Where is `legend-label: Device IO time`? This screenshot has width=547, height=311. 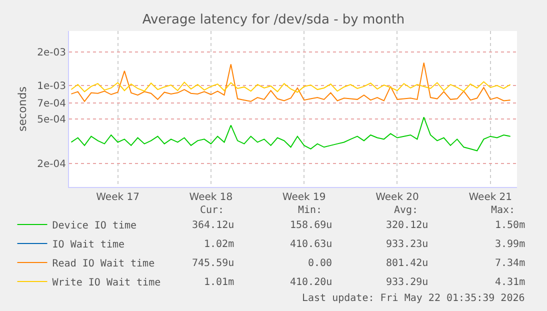 legend-label: Device IO time is located at coordinates (94, 226).